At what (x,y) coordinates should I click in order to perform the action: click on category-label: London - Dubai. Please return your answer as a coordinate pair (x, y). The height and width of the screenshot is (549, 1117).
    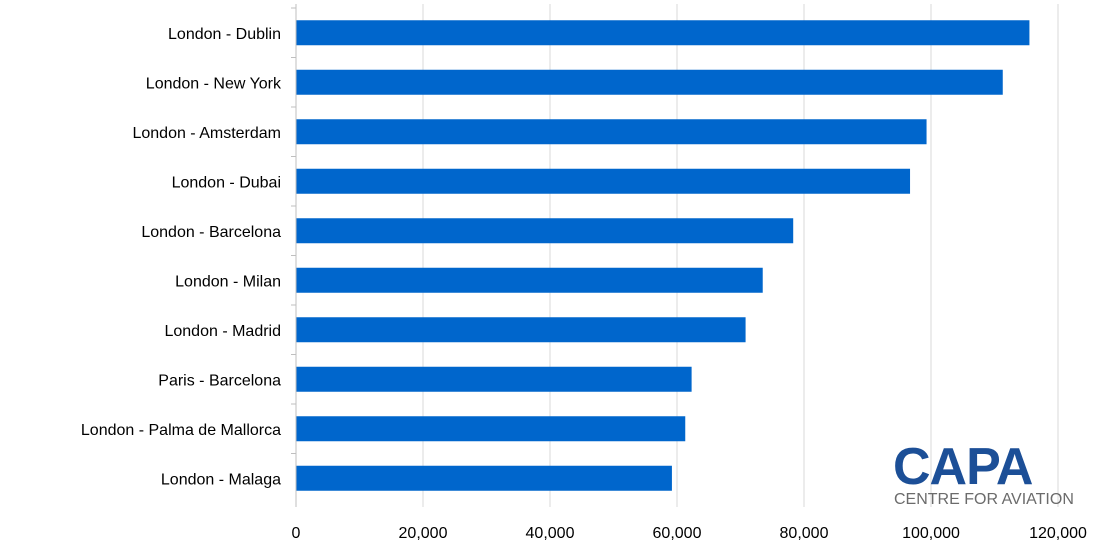
    Looking at the image, I should click on (226, 182).